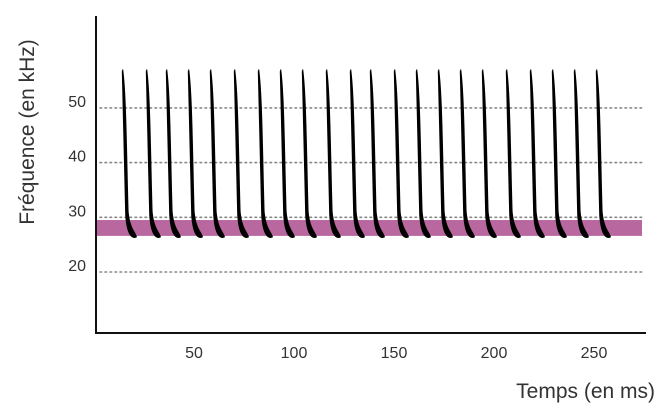  Describe the element at coordinates (77, 157) in the screenshot. I see `y-tick-label-40: 40` at that location.